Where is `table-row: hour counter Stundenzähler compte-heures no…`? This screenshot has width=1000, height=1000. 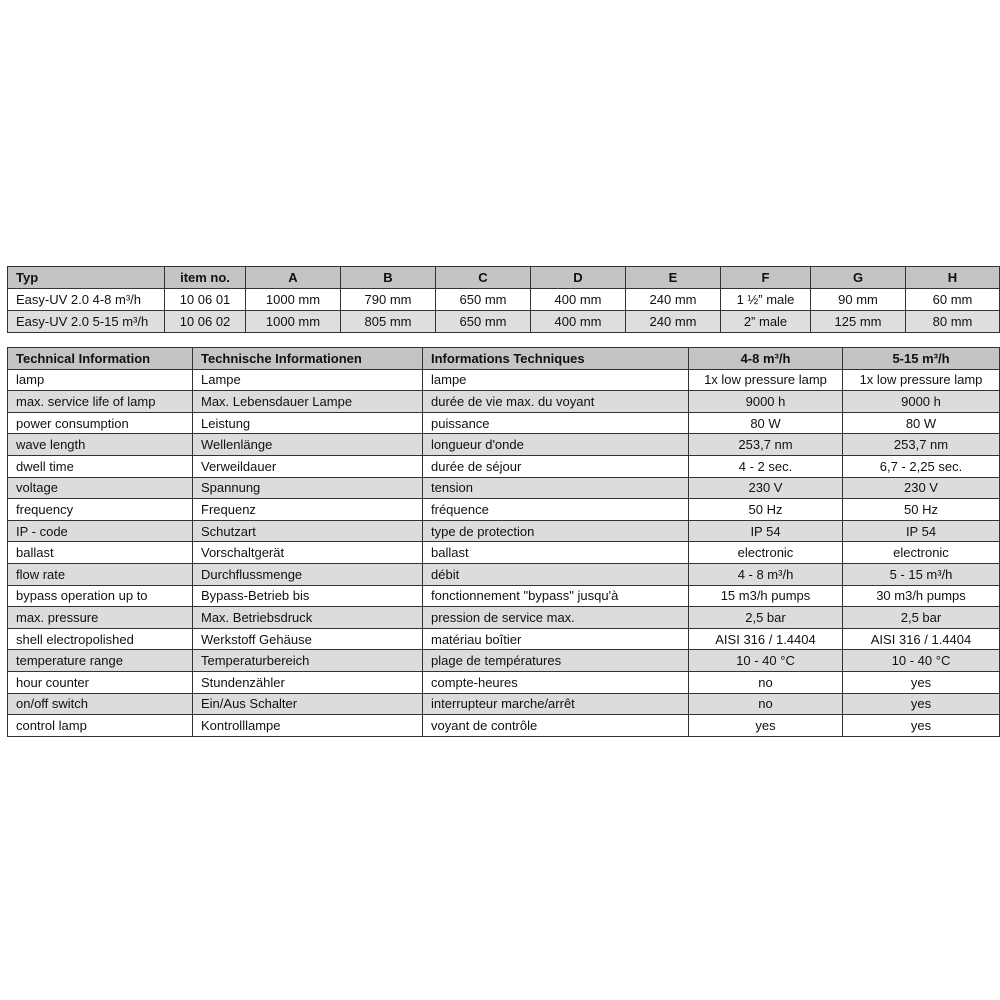 table-row: hour counter Stundenzähler compte-heures no… is located at coordinates (503, 682).